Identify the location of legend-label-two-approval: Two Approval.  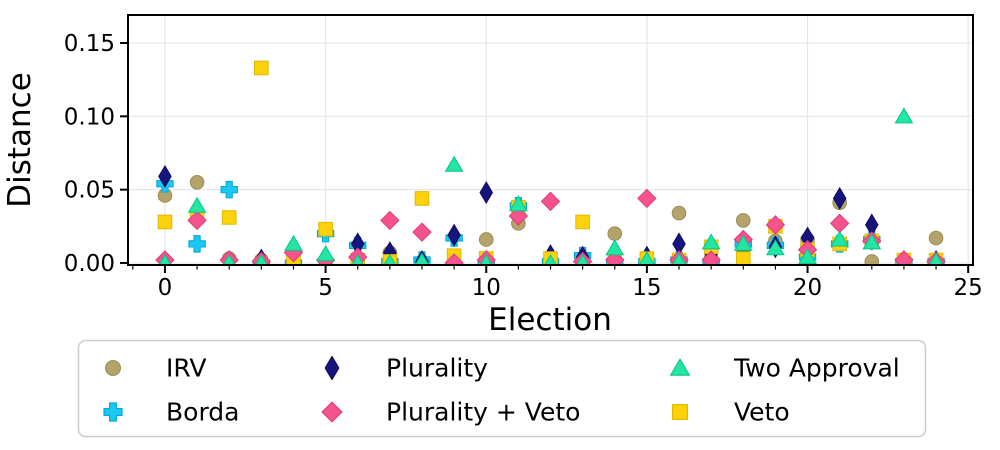
(816, 368).